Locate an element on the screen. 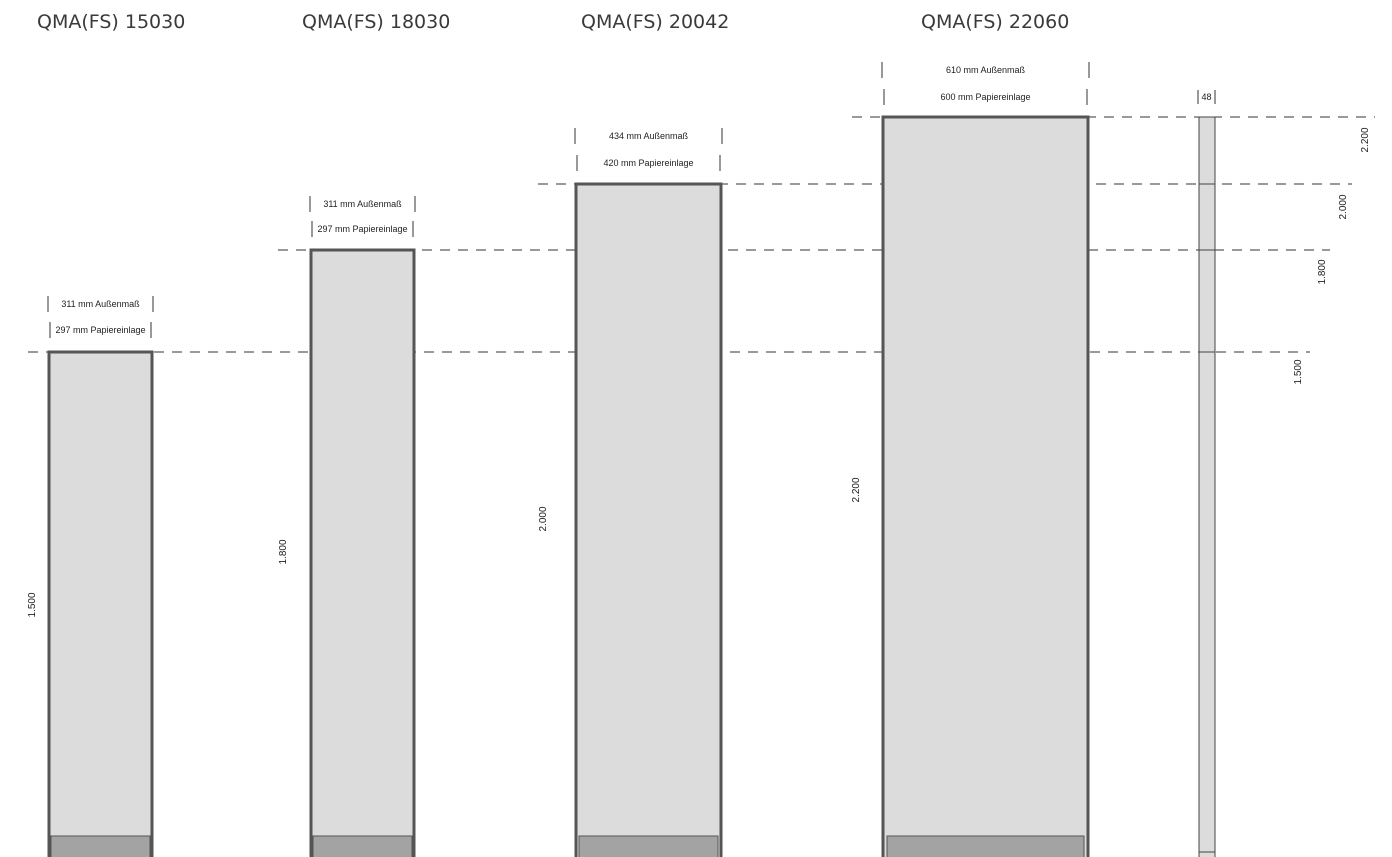 The height and width of the screenshot is (857, 1392). post-height-label-1500: 1.500 is located at coordinates (1298, 371).